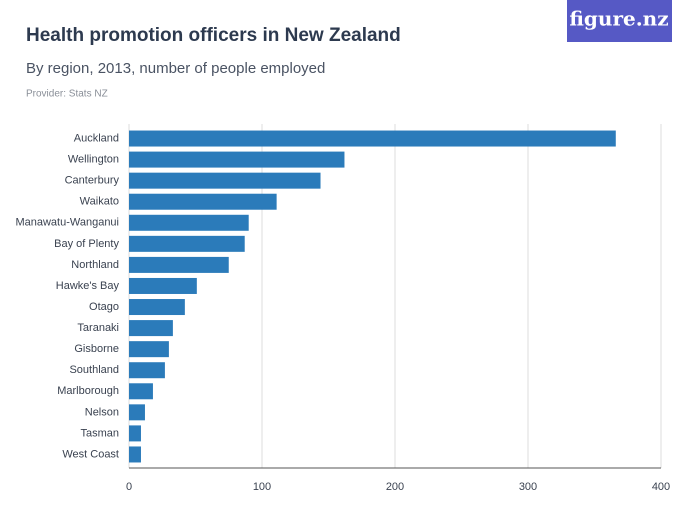 Image resolution: width=700 pixels, height=525 pixels. What do you see at coordinates (98, 328) in the screenshot?
I see `y-tick-label: Taranaki` at bounding box center [98, 328].